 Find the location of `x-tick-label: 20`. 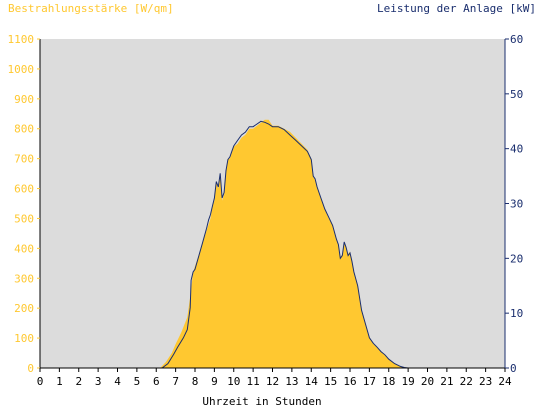

x-tick-label: 20 is located at coordinates (427, 381).